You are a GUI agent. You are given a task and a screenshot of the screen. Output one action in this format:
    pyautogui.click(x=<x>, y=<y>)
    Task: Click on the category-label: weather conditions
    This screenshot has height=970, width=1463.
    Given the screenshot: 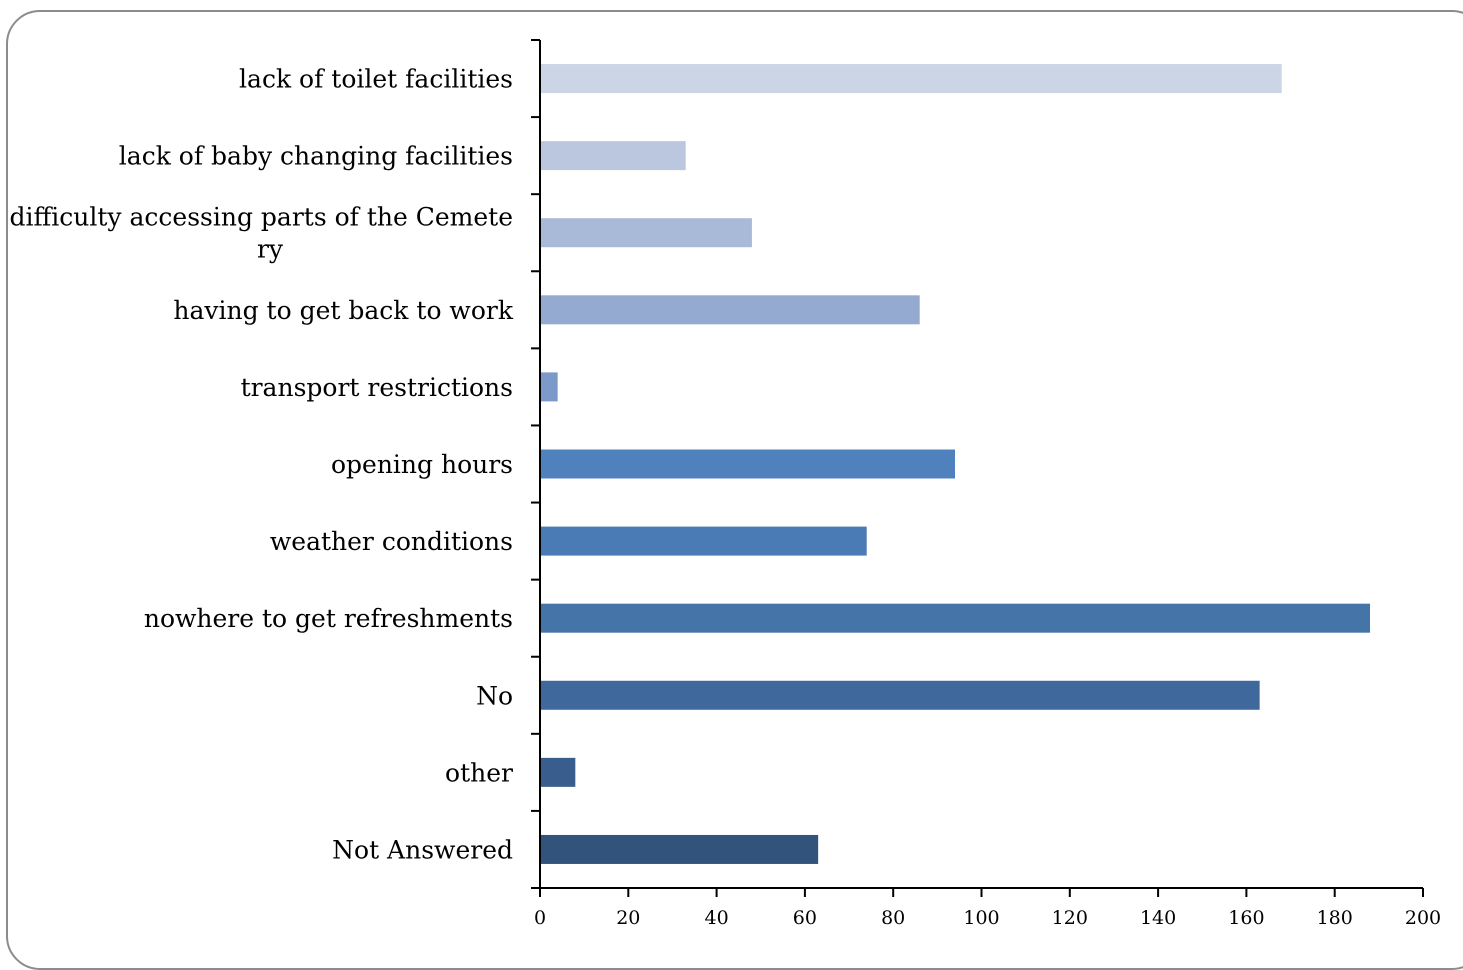 What is the action you would take?
    pyautogui.click(x=391, y=541)
    